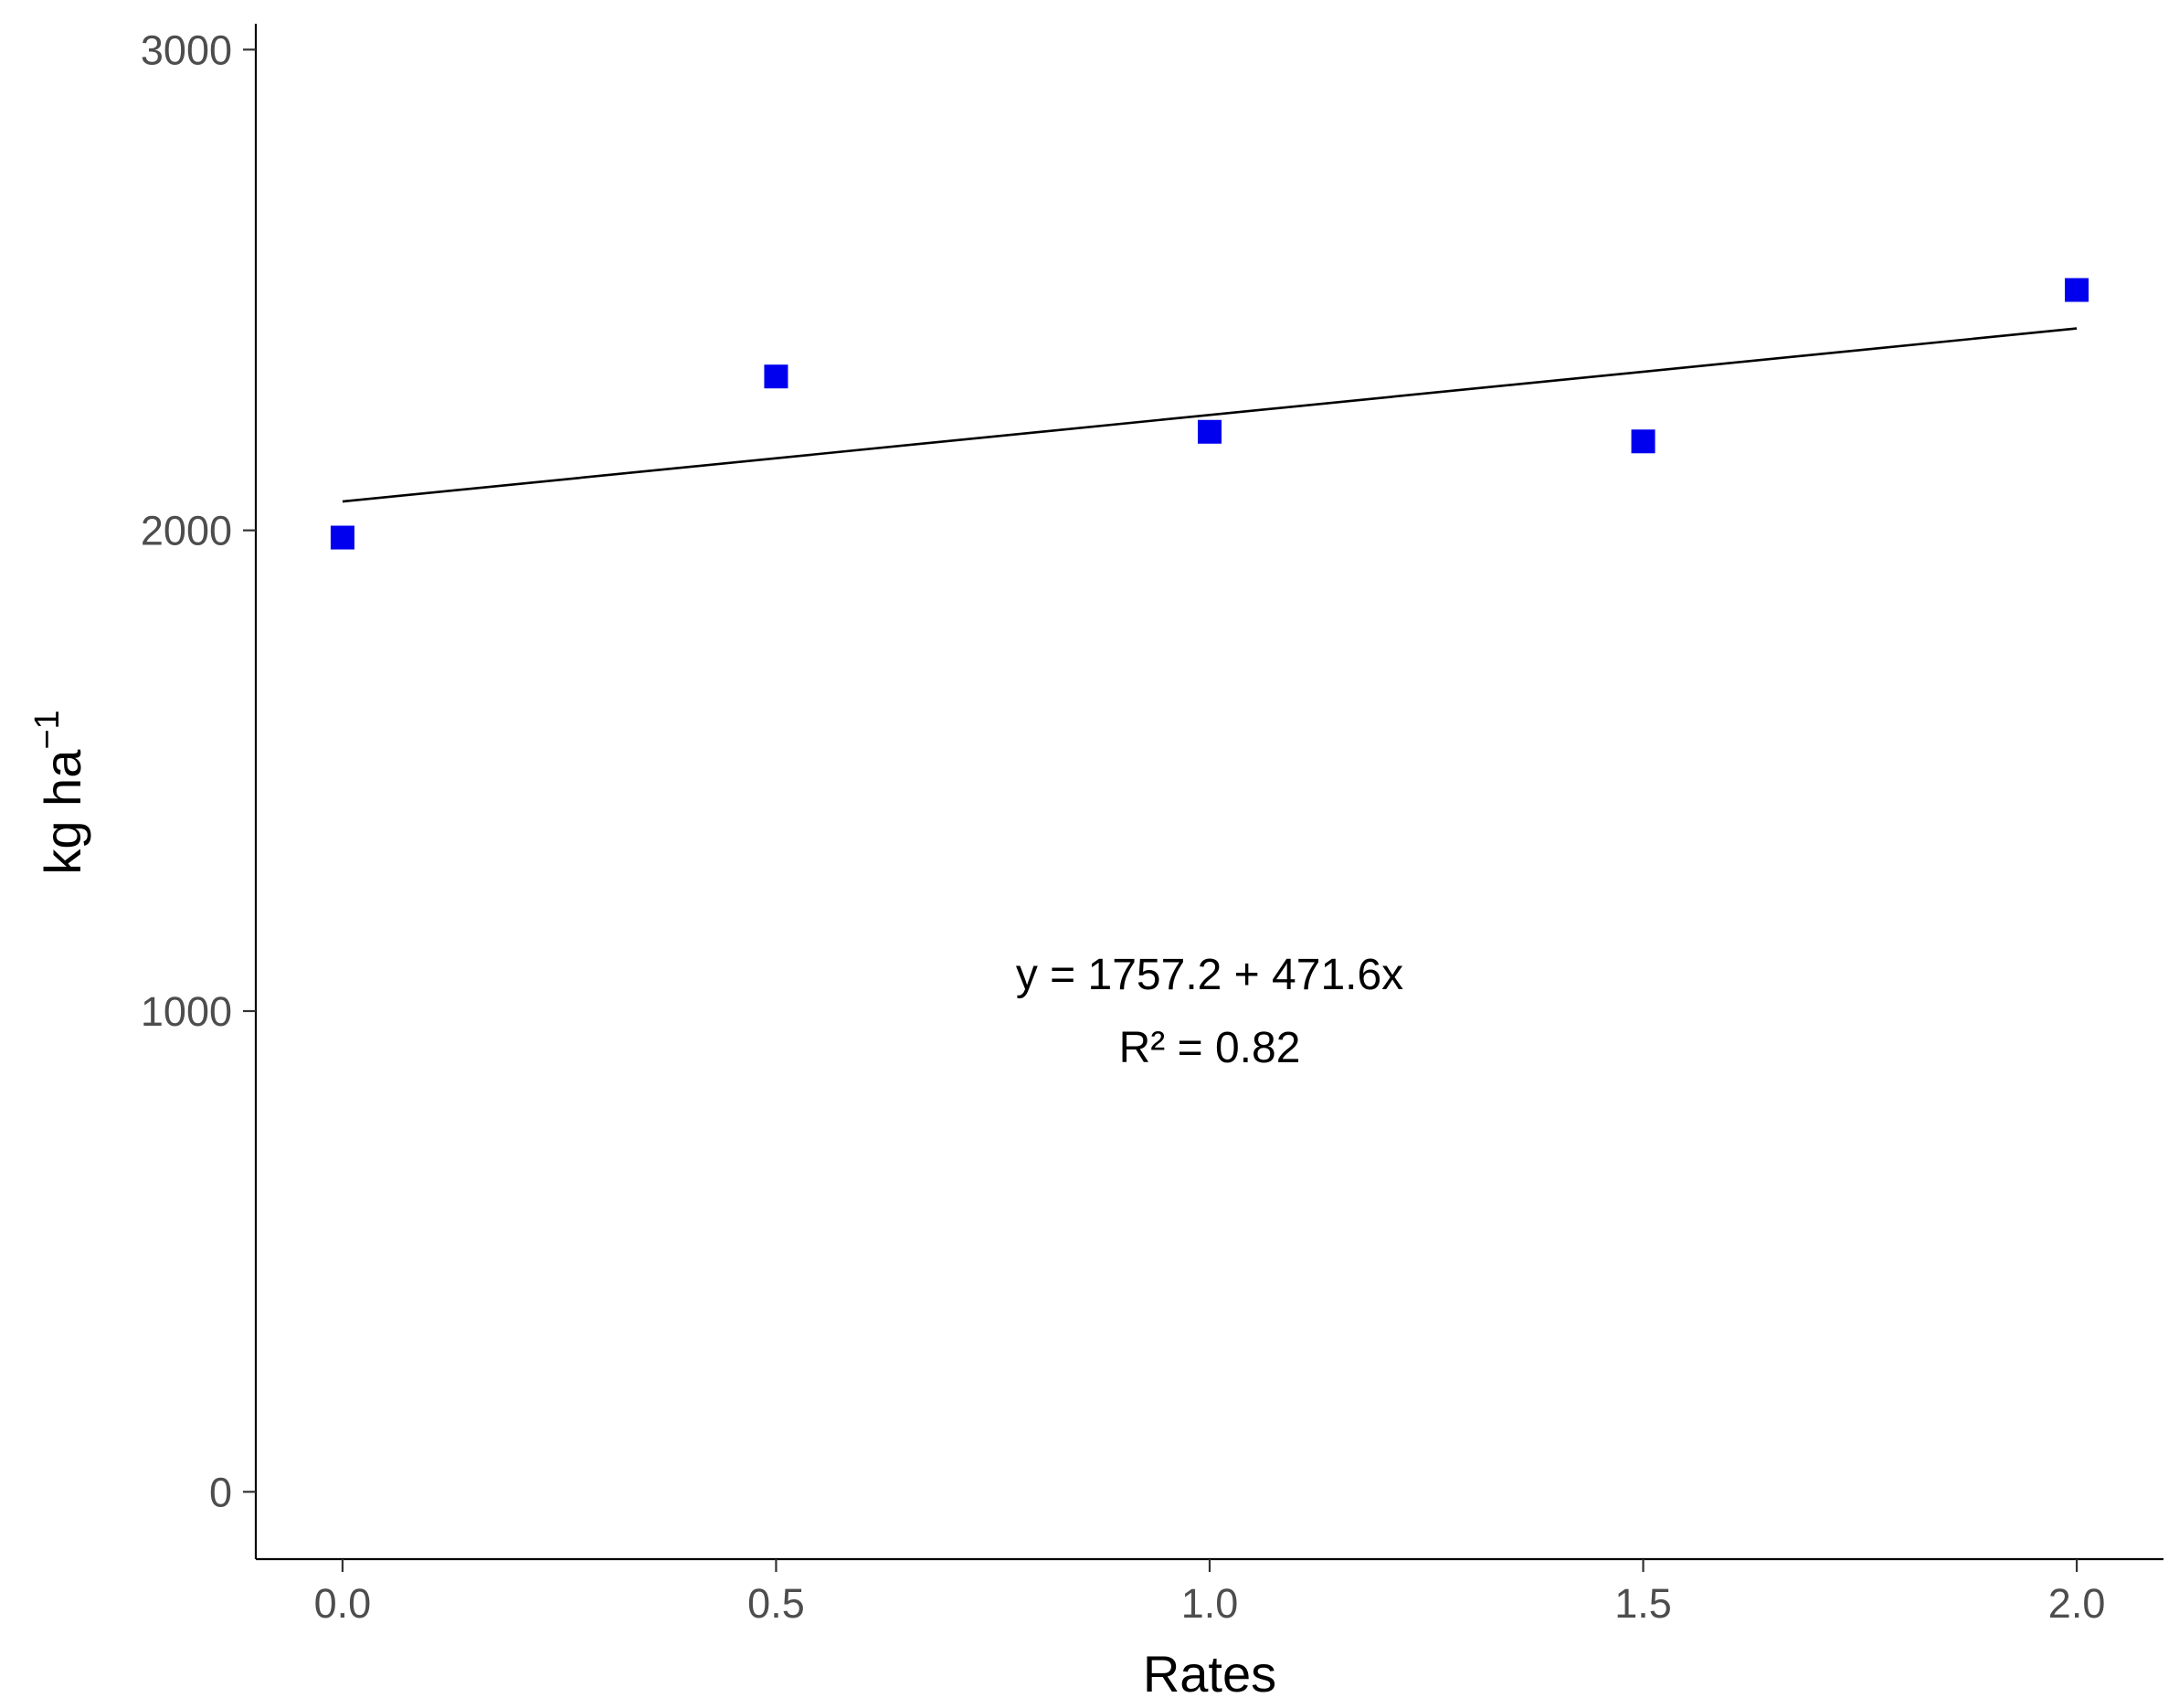 Image resolution: width=2179 pixels, height=1708 pixels. What do you see at coordinates (2077, 1603) in the screenshot?
I see `x-tick-label: 2.0` at bounding box center [2077, 1603].